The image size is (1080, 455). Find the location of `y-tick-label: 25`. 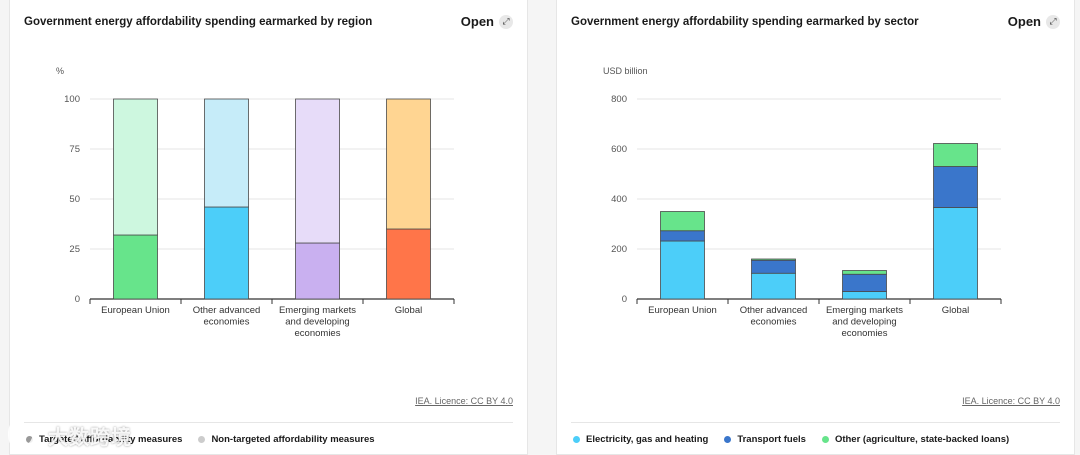

y-tick-label: 25 is located at coordinates (74, 249).